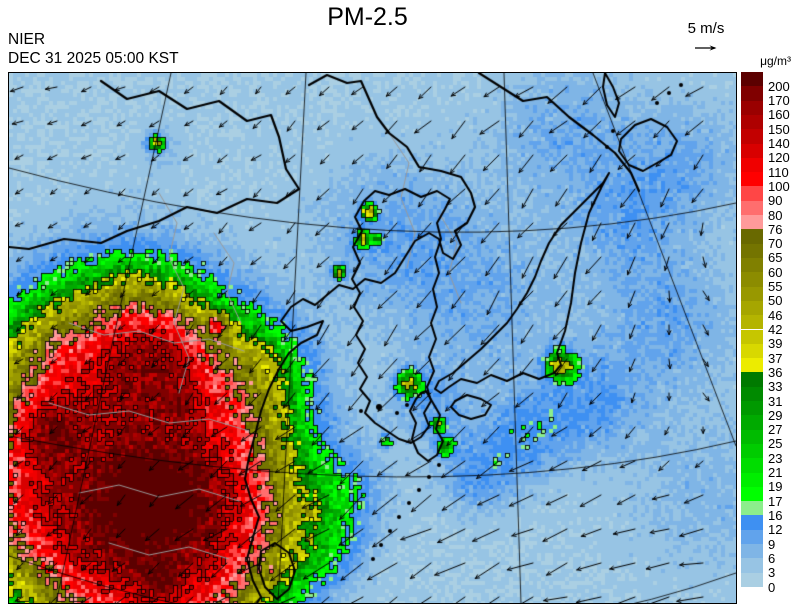 The height and width of the screenshot is (612, 799). What do you see at coordinates (775, 301) in the screenshot?
I see `colorbar-tick-label: 50` at bounding box center [775, 301].